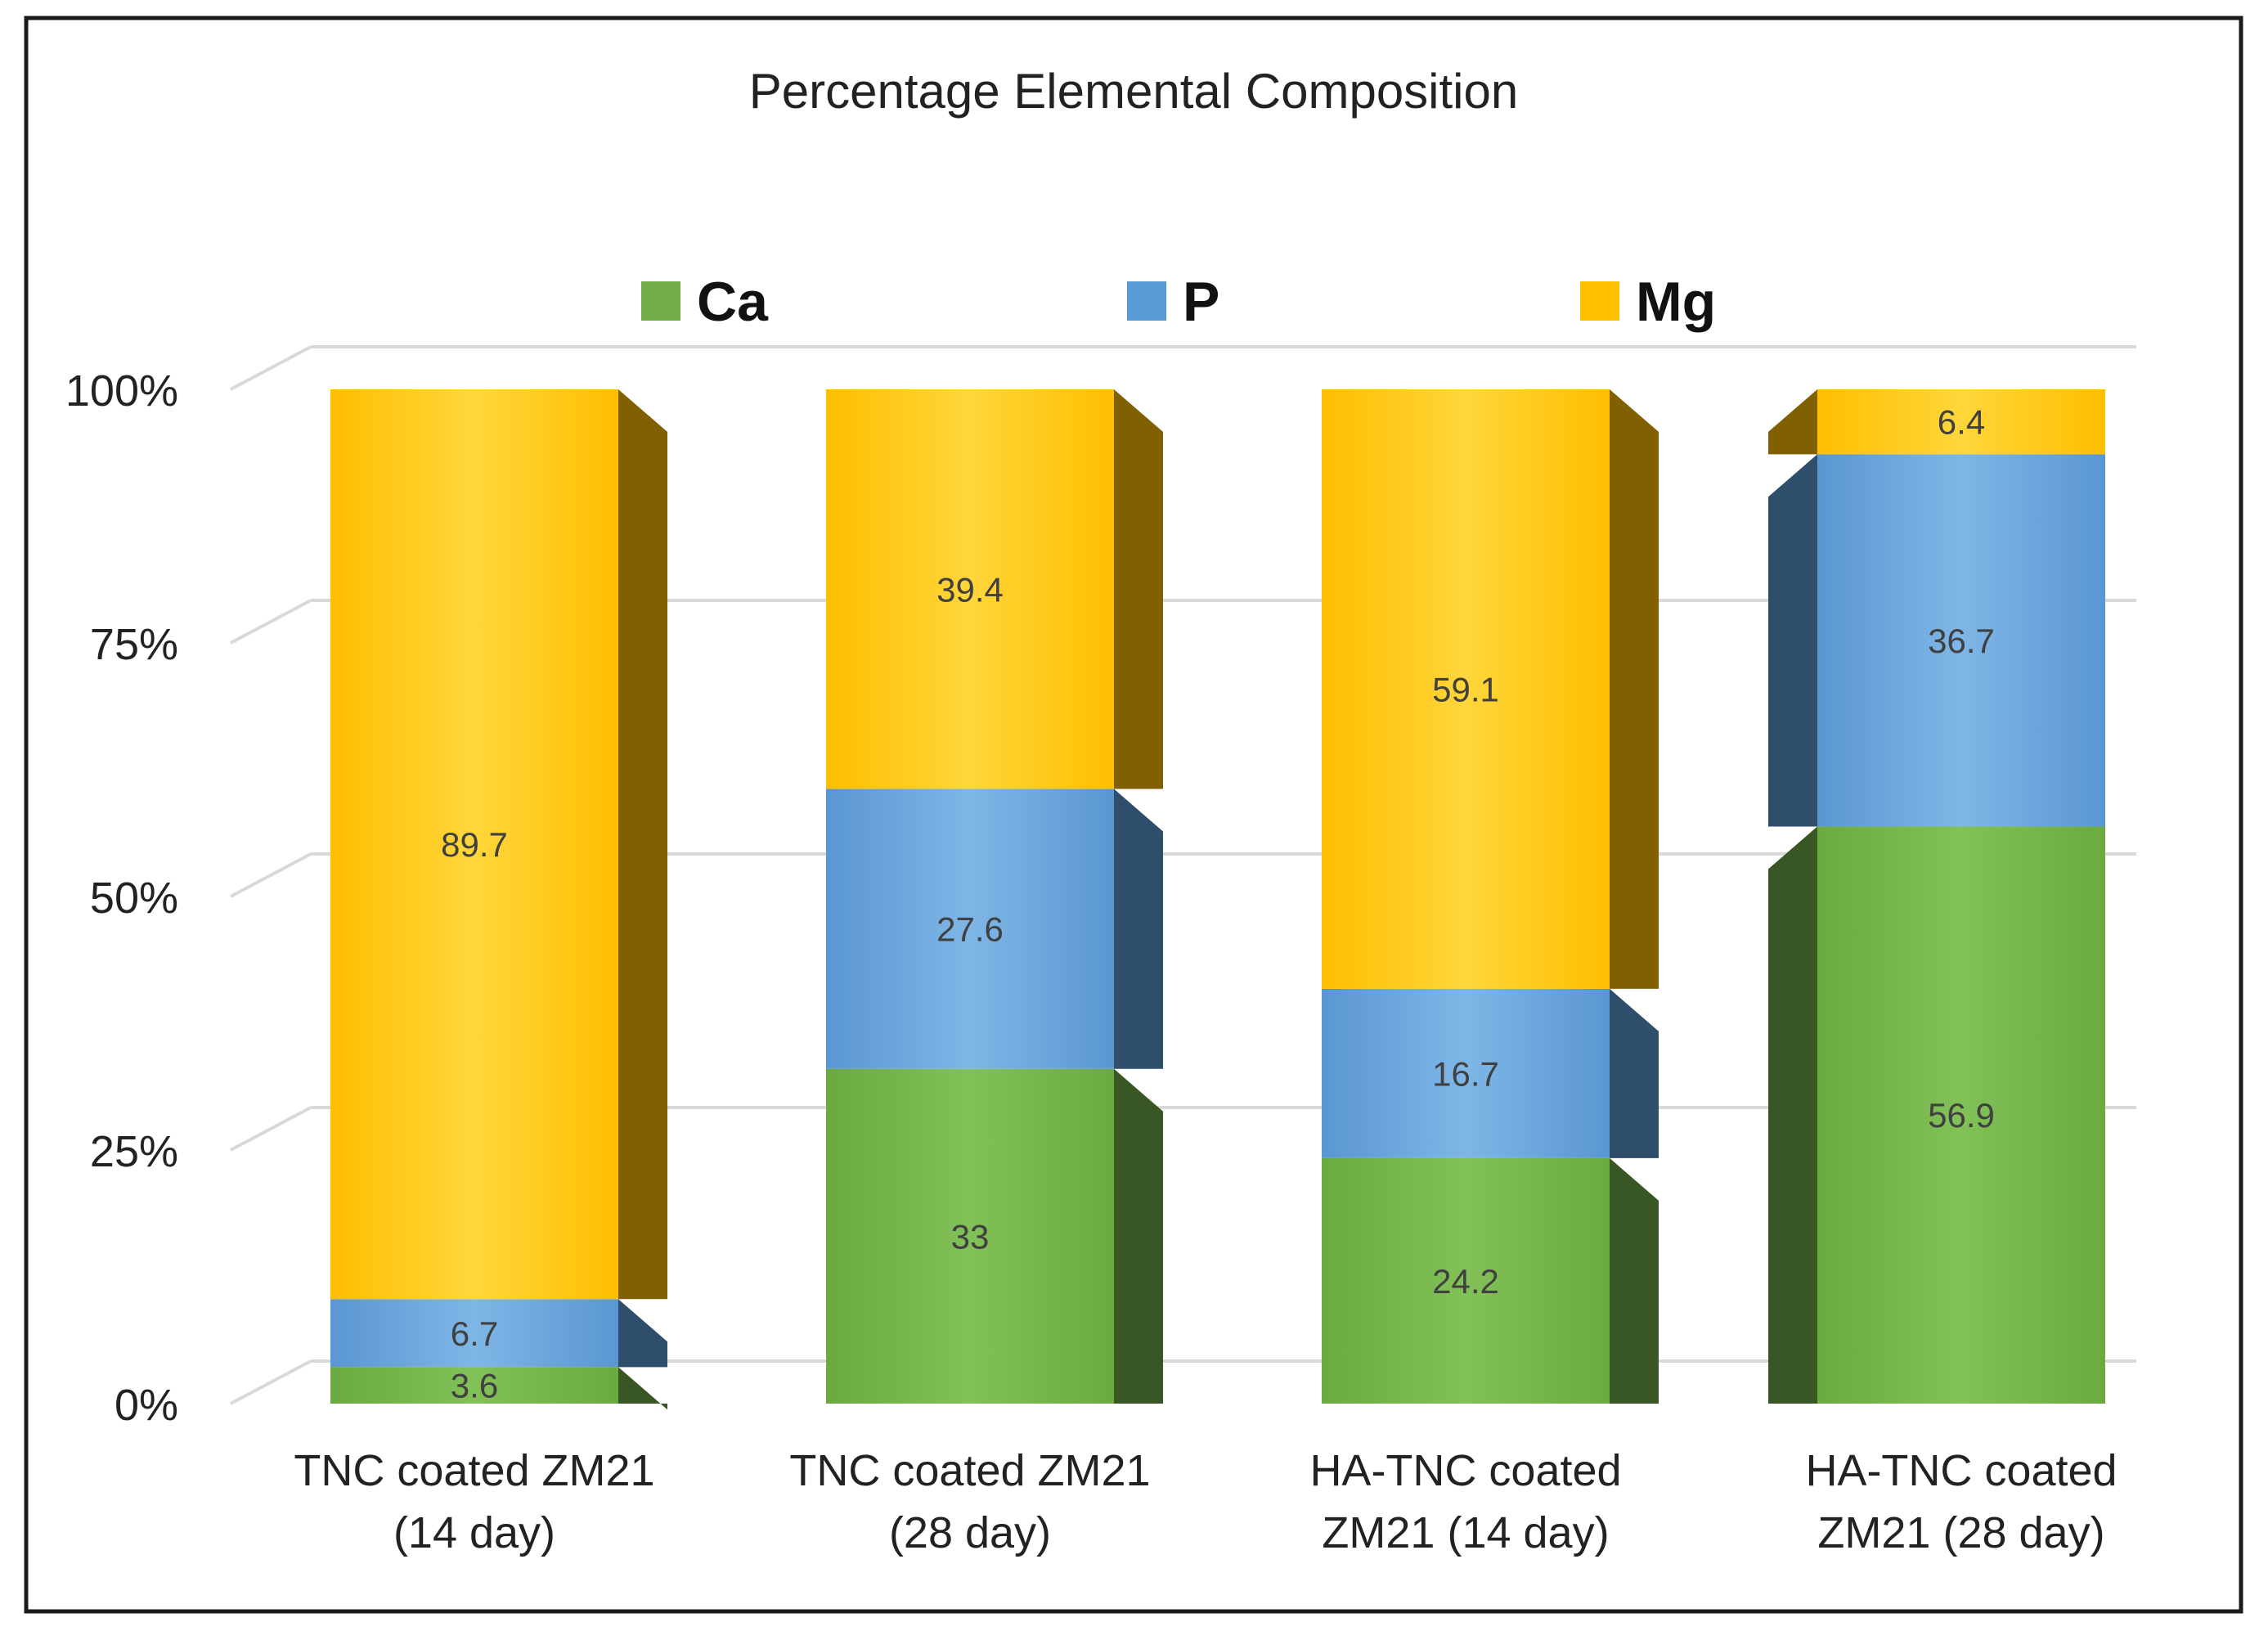  Describe the element at coordinates (1465, 689) in the screenshot. I see `data-label-mg: 59.1` at that location.